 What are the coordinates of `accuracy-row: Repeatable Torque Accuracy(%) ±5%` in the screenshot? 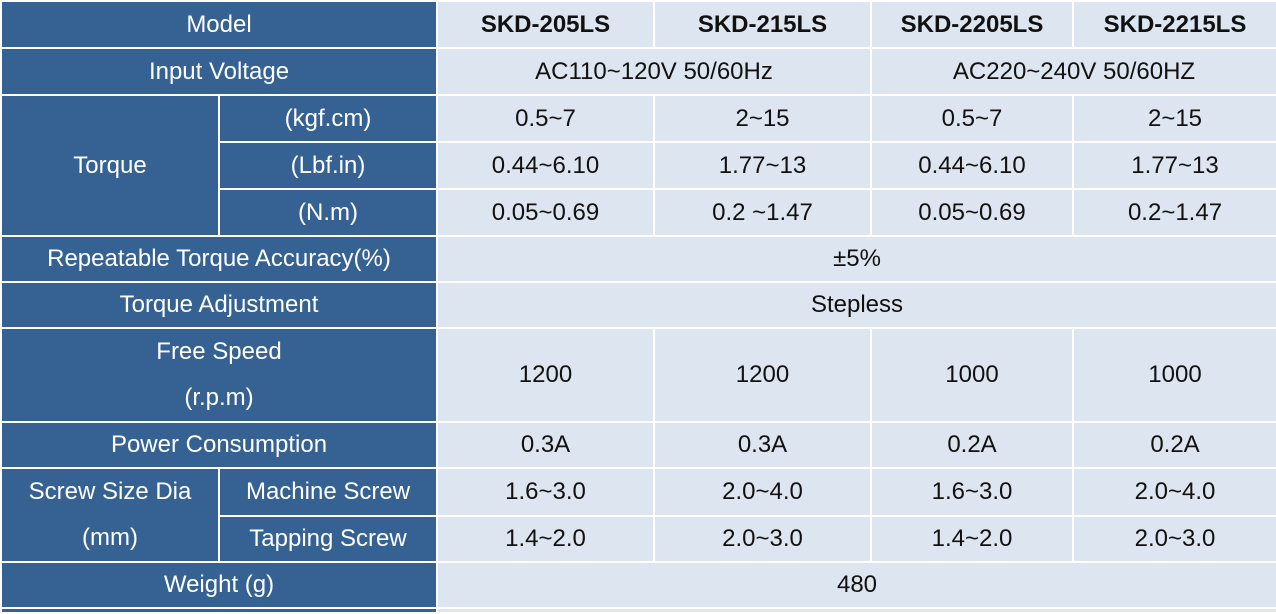 It's located at (638, 259).